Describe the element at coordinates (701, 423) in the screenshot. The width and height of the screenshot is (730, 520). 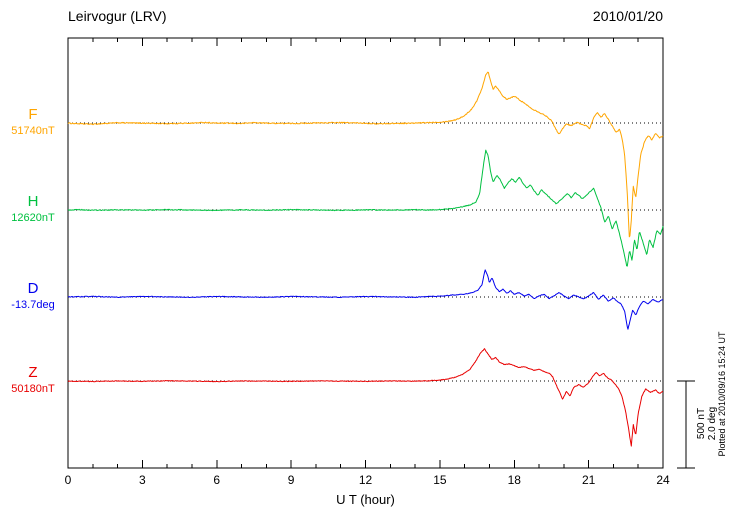
I see `scale-bar-nt: 500 nT` at that location.